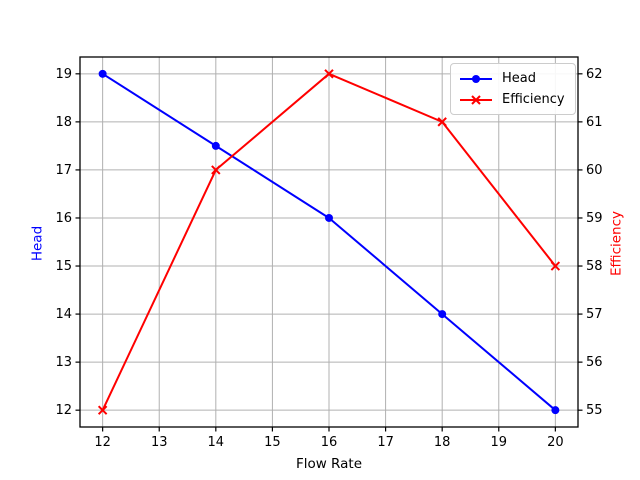 This screenshot has width=640, height=480. Describe the element at coordinates (519, 78) in the screenshot. I see `legend-label-head: Head` at that location.